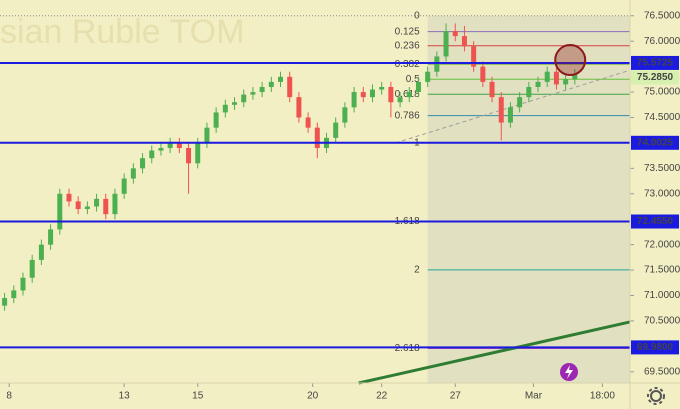  What do you see at coordinates (569, 372) in the screenshot?
I see `lightning-icon` at bounding box center [569, 372].